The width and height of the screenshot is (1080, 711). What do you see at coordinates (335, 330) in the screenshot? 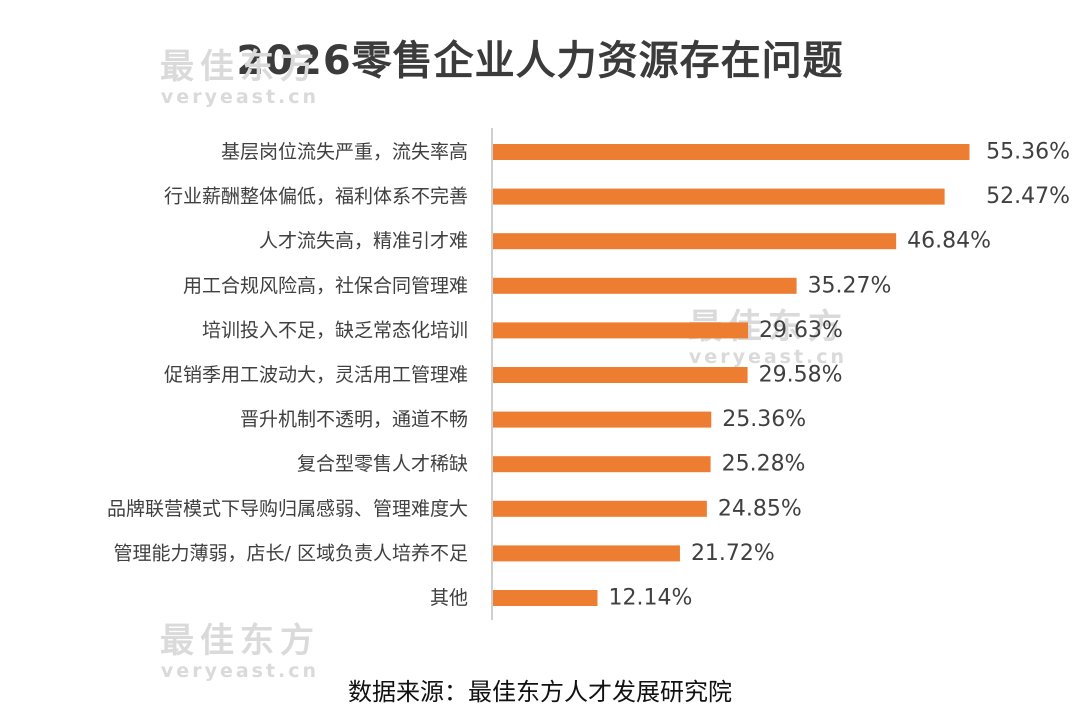
I see `category-label: 培训投入不足，缺乏常态化培训` at bounding box center [335, 330].